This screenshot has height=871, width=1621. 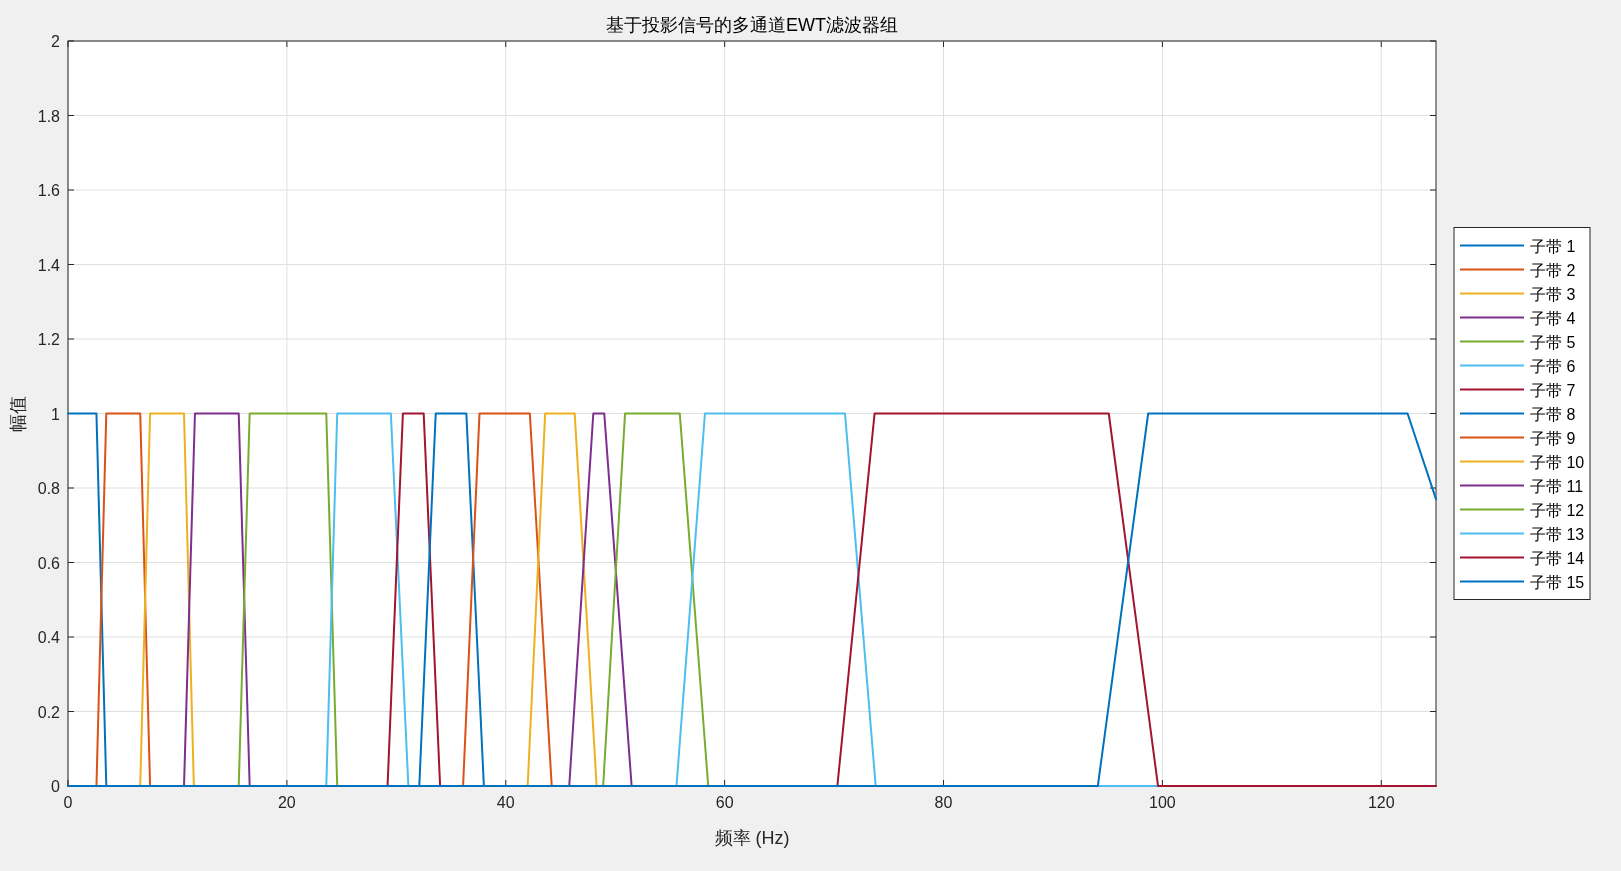 I want to click on x-tick-label: 120, so click(x=1381, y=802).